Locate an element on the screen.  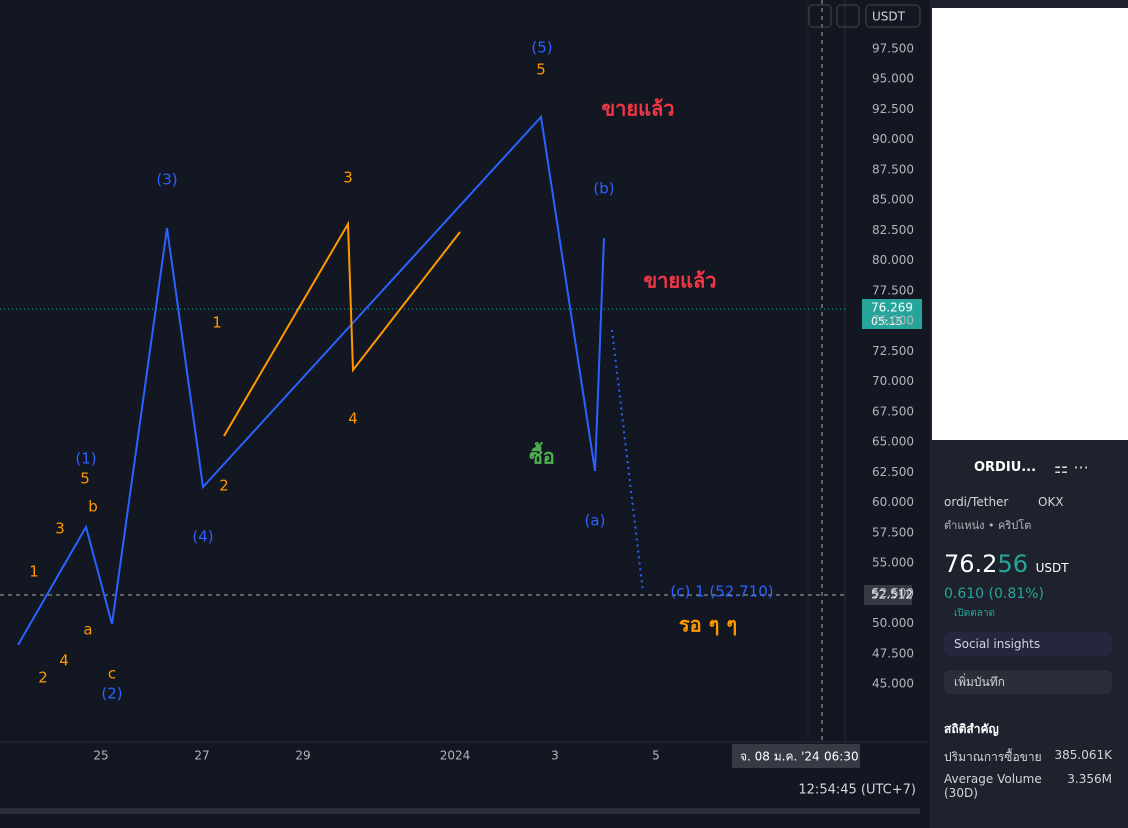
currency-button is located at coordinates (893, 16).